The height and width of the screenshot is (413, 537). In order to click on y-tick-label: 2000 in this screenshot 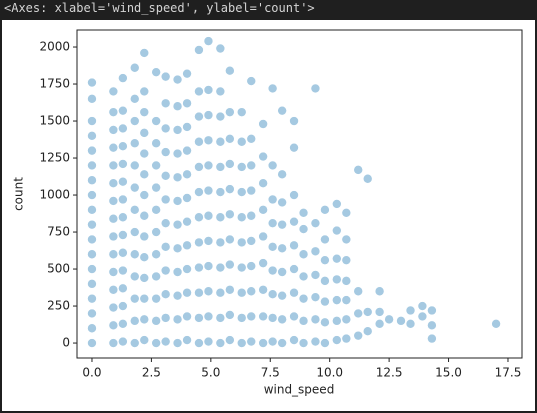, I will do `click(54, 47)`.